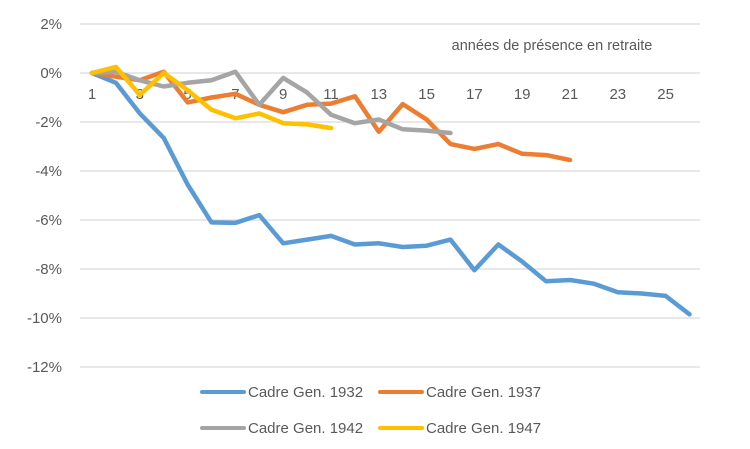  What do you see at coordinates (51, 24) in the screenshot?
I see `y-tick-label: 2%` at bounding box center [51, 24].